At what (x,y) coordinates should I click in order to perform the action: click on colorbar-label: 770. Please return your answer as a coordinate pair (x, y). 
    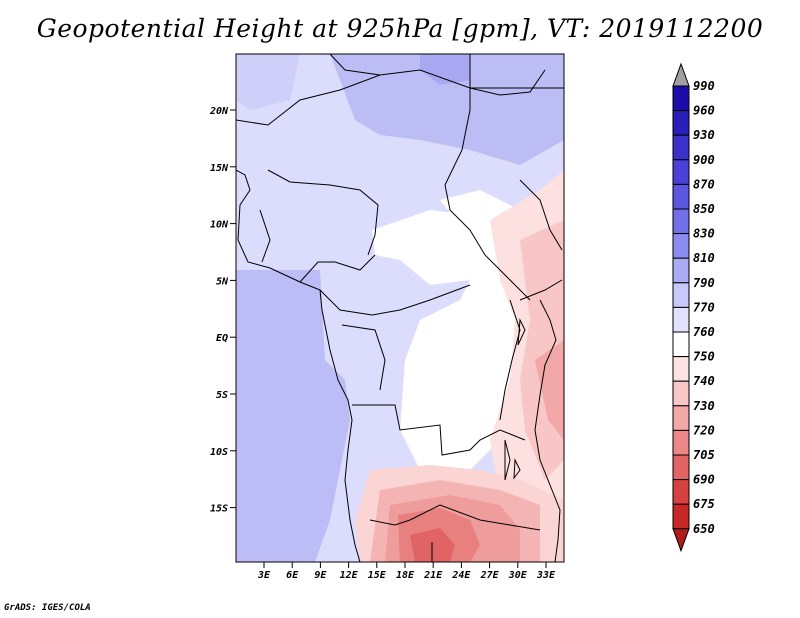
    Looking at the image, I should click on (704, 307).